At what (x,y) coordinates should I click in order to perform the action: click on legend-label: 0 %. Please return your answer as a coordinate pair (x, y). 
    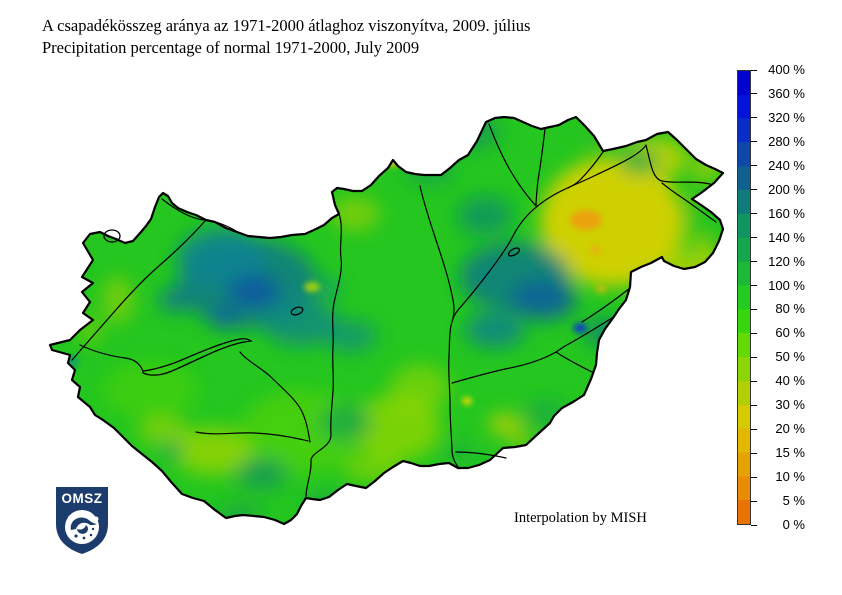
    Looking at the image, I should click on (793, 524).